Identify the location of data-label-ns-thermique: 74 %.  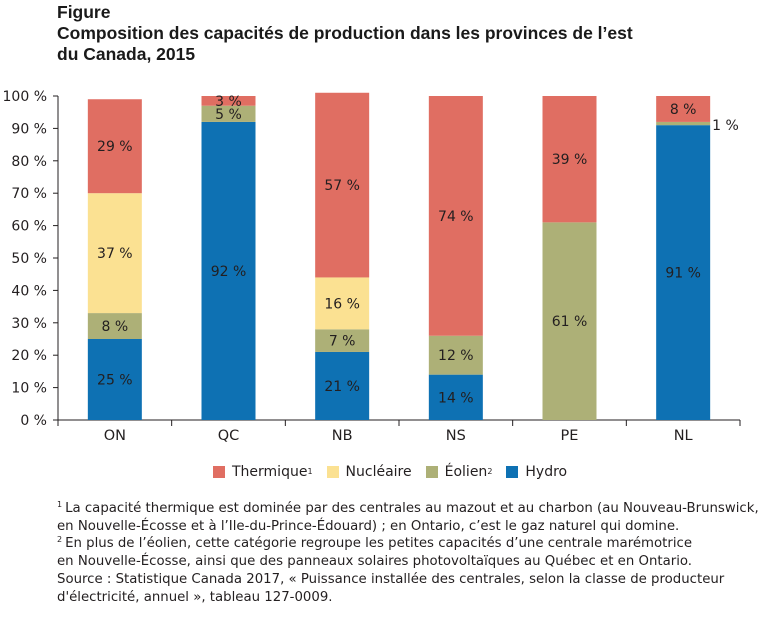
(456, 217).